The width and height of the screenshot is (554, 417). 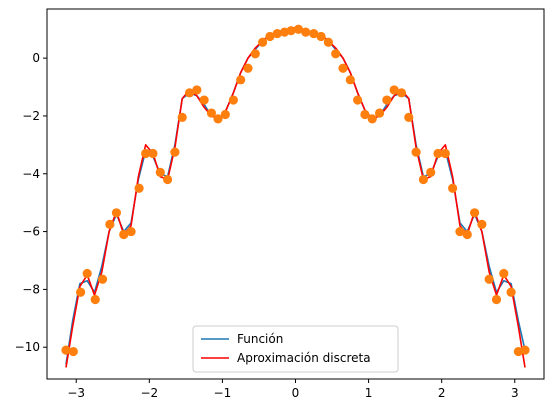 What do you see at coordinates (149, 393) in the screenshot?
I see `x-tick-label: −2` at bounding box center [149, 393].